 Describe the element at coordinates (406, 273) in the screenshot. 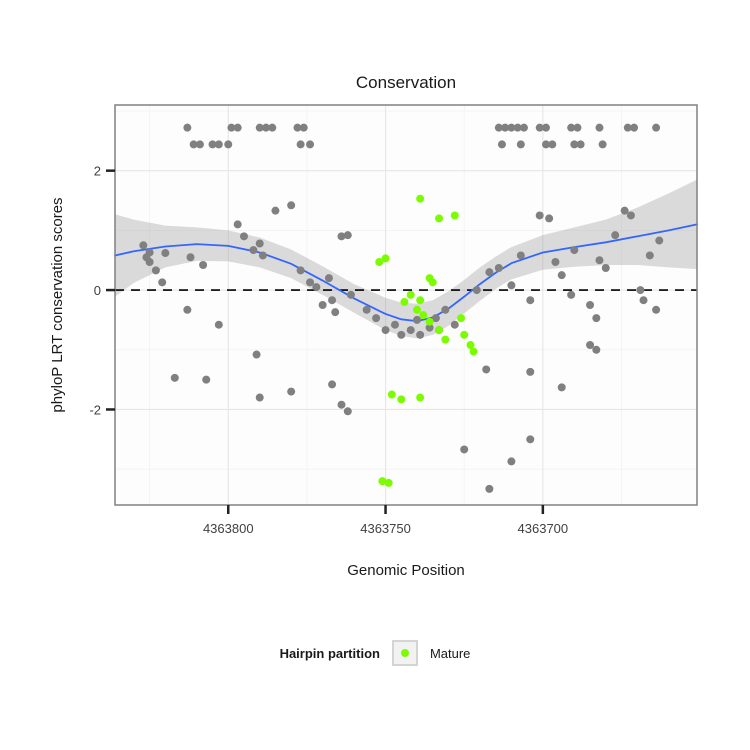

I see `smooth-line` at that location.